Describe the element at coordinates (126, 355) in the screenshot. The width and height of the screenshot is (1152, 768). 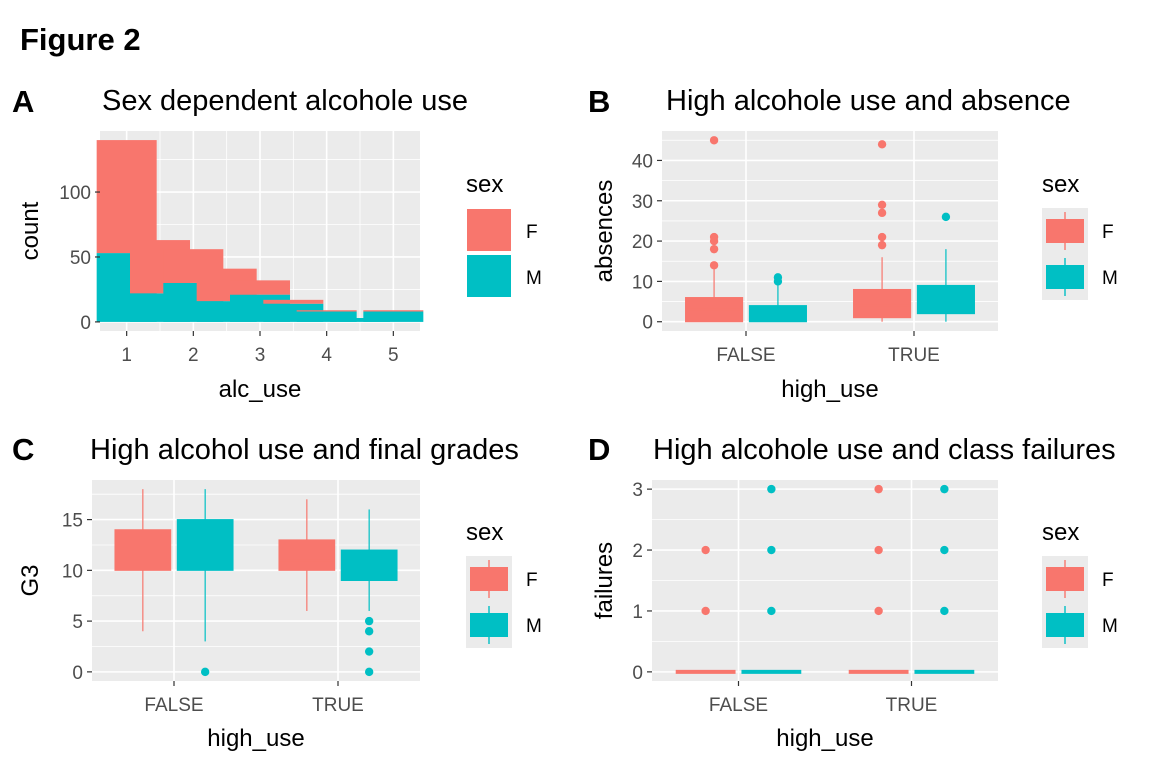
I see `x-tick-label: 1` at that location.